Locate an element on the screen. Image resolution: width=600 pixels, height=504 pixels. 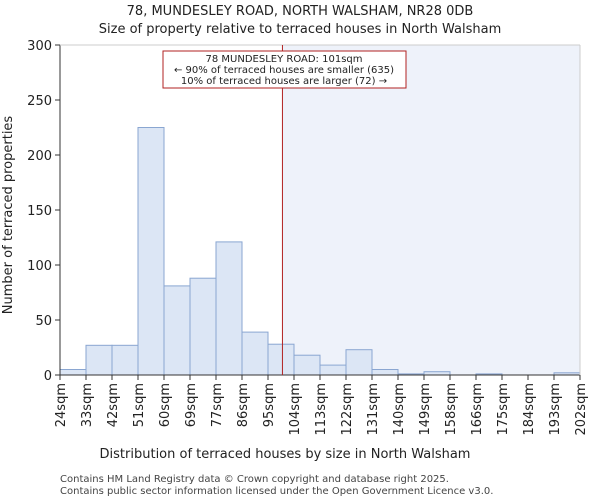
bar-24sqm is located at coordinates (73, 372).